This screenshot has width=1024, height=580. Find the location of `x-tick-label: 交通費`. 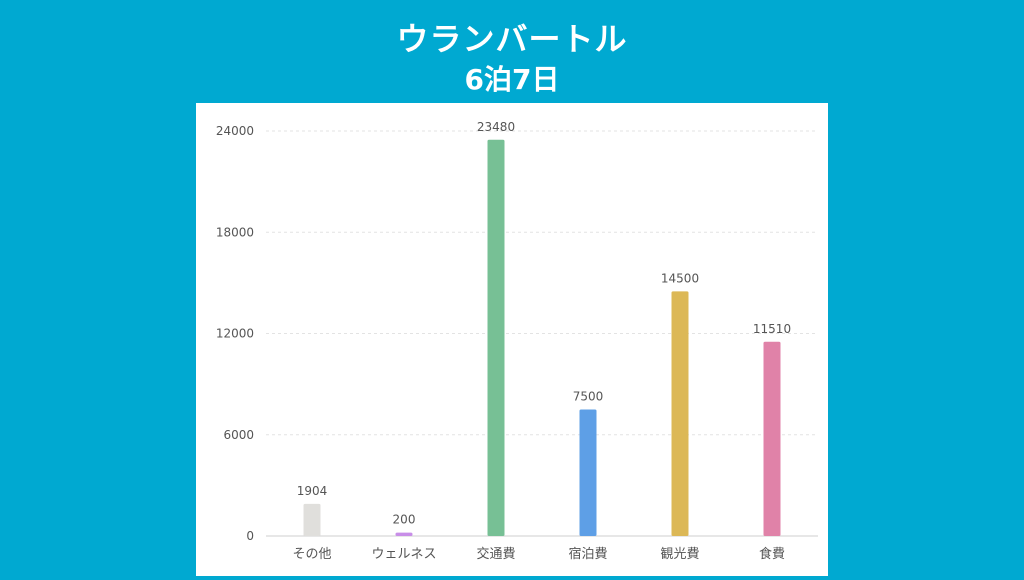

x-tick-label: 交通費 is located at coordinates (495, 554).